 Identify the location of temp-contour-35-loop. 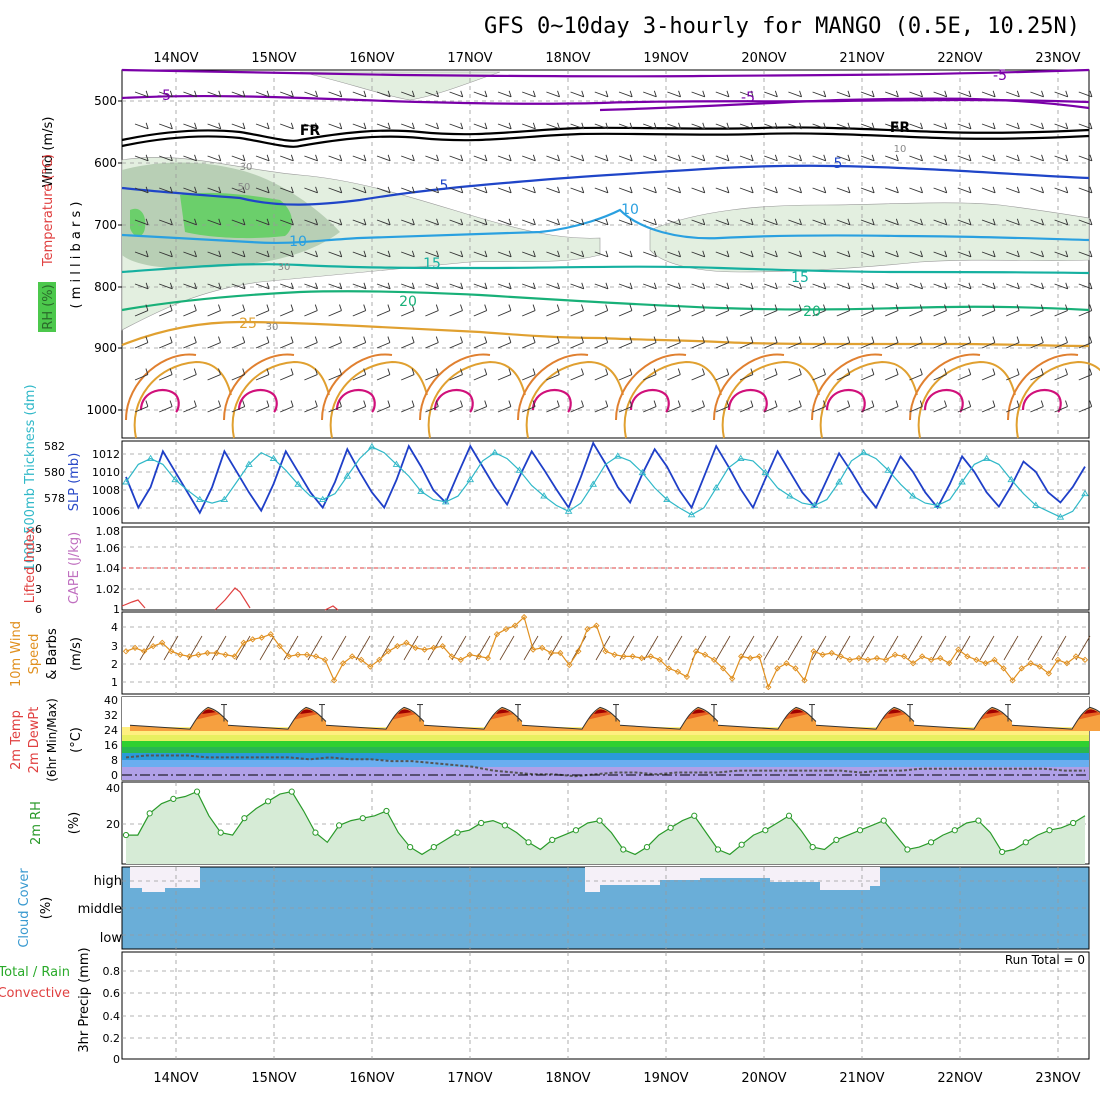
(649, 400).